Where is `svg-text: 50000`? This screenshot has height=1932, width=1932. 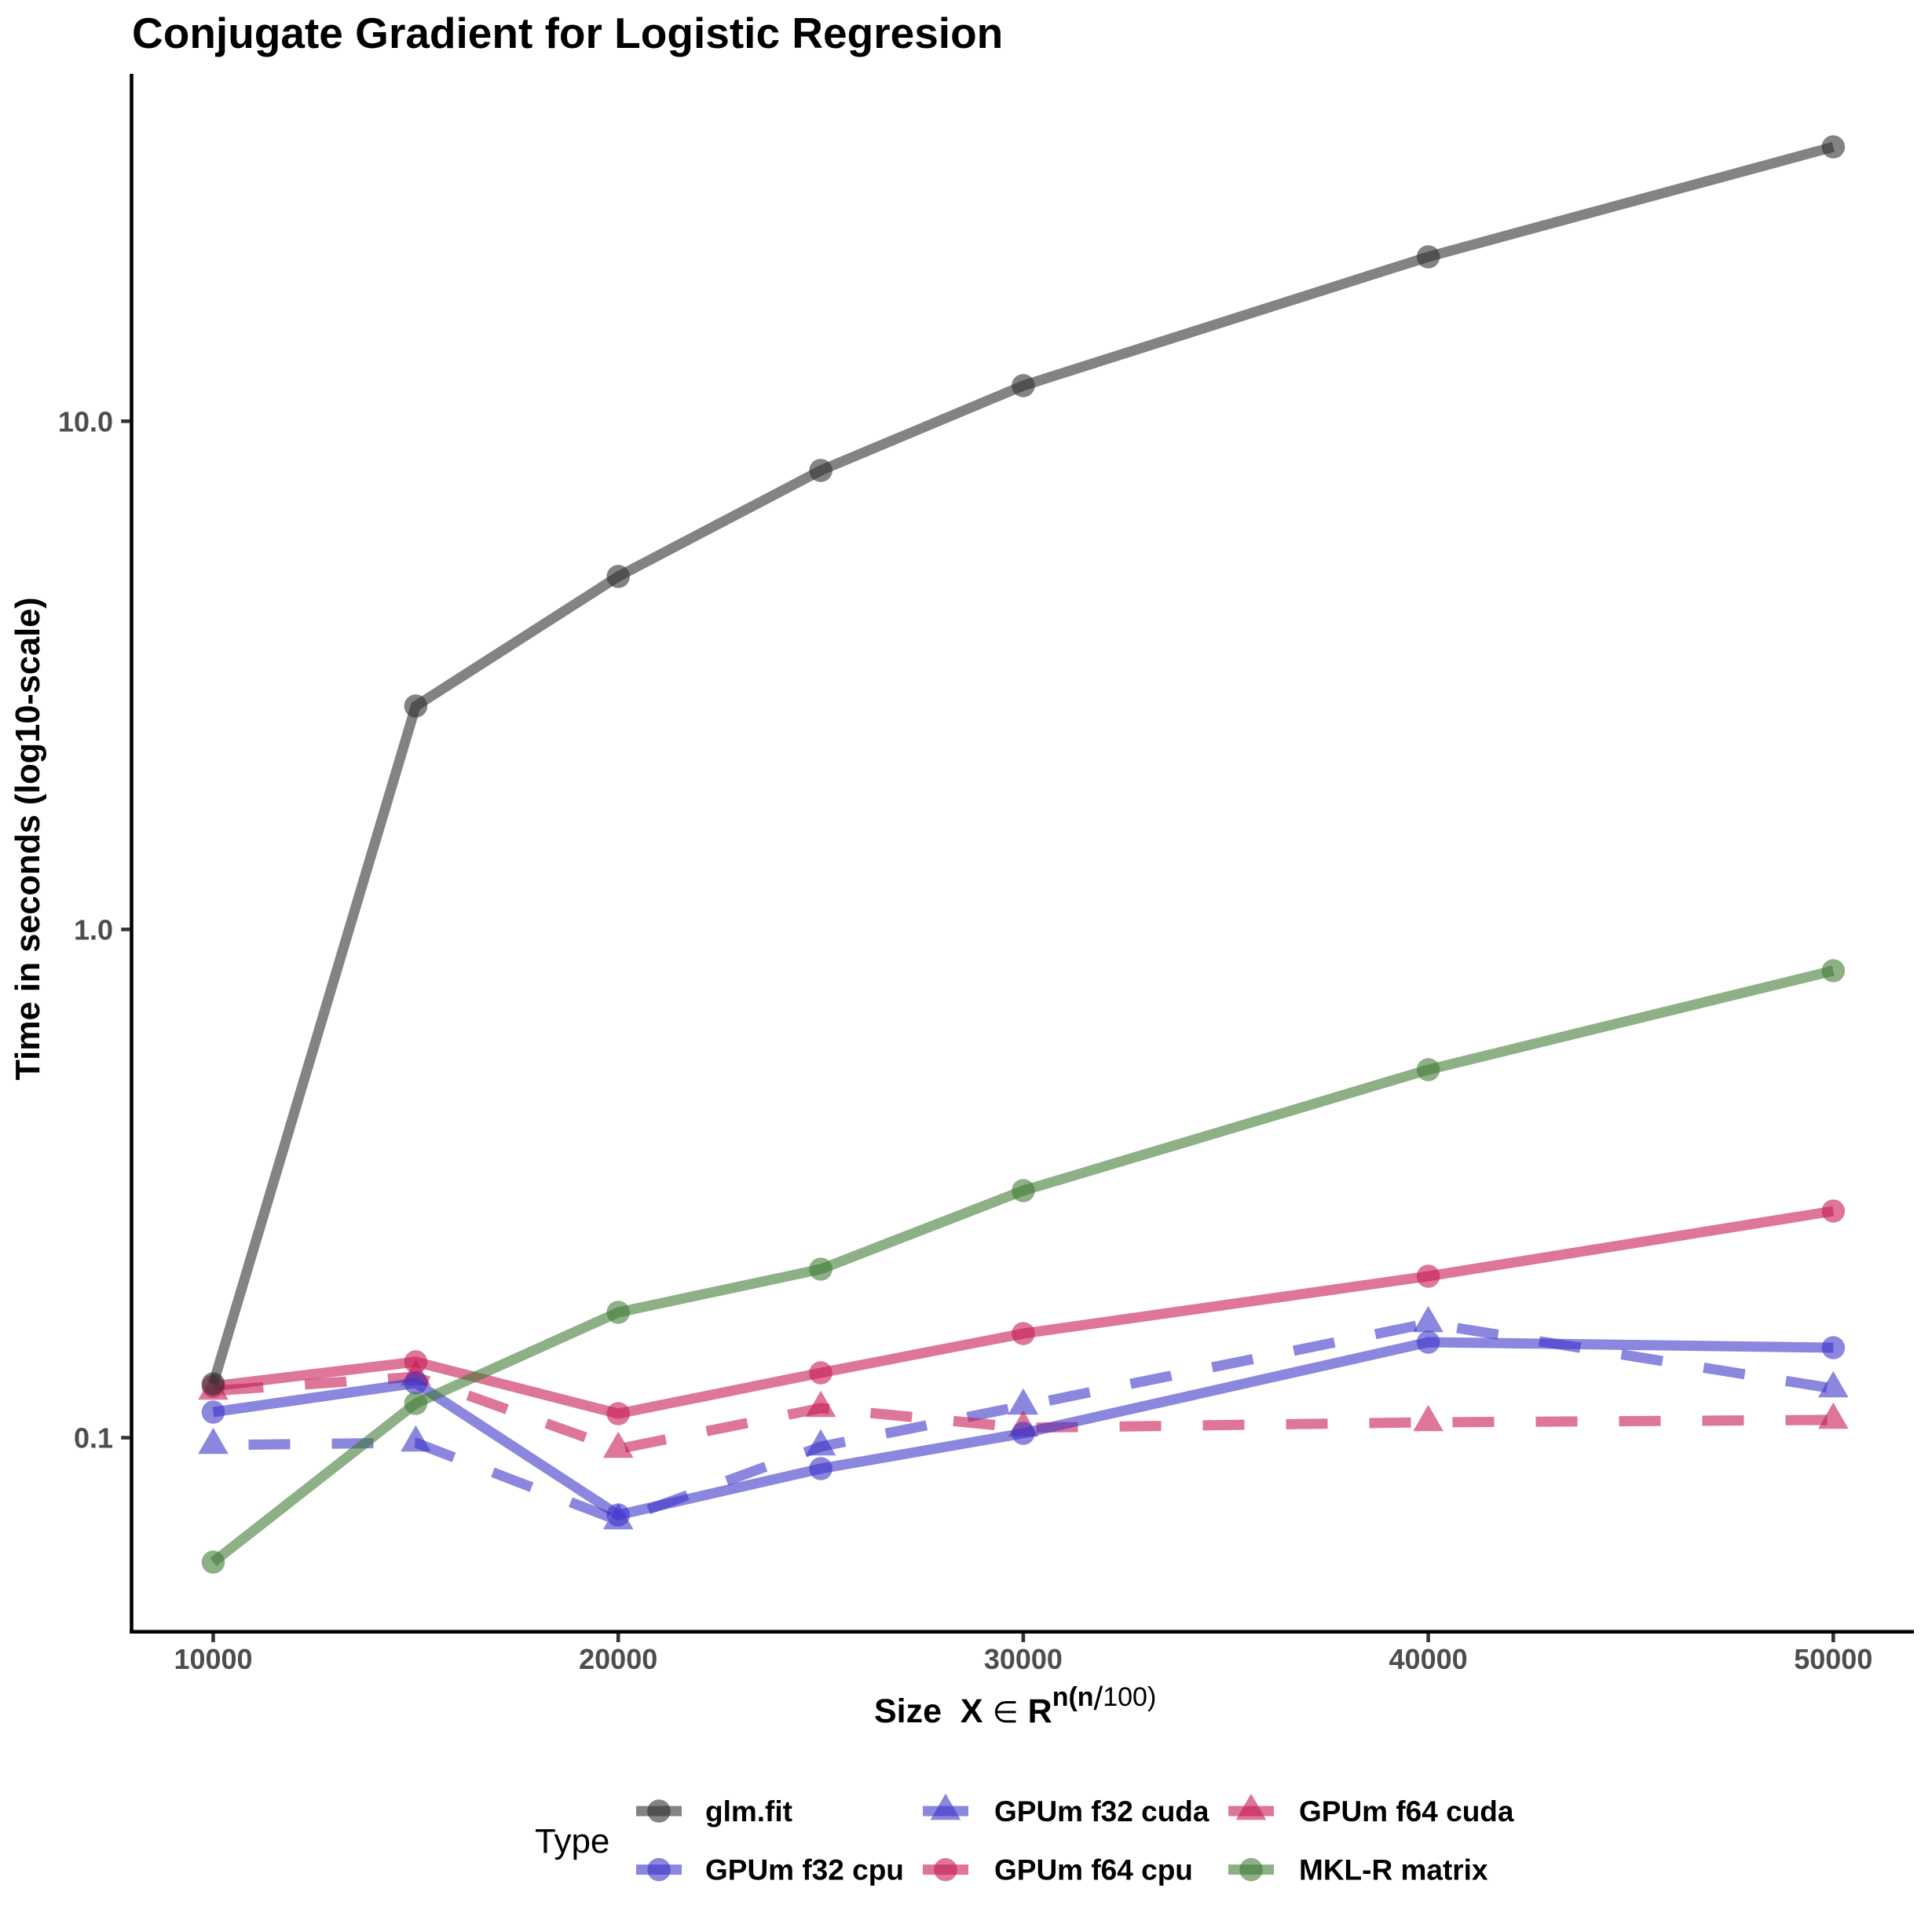
svg-text: 50000 is located at coordinates (1833, 1659).